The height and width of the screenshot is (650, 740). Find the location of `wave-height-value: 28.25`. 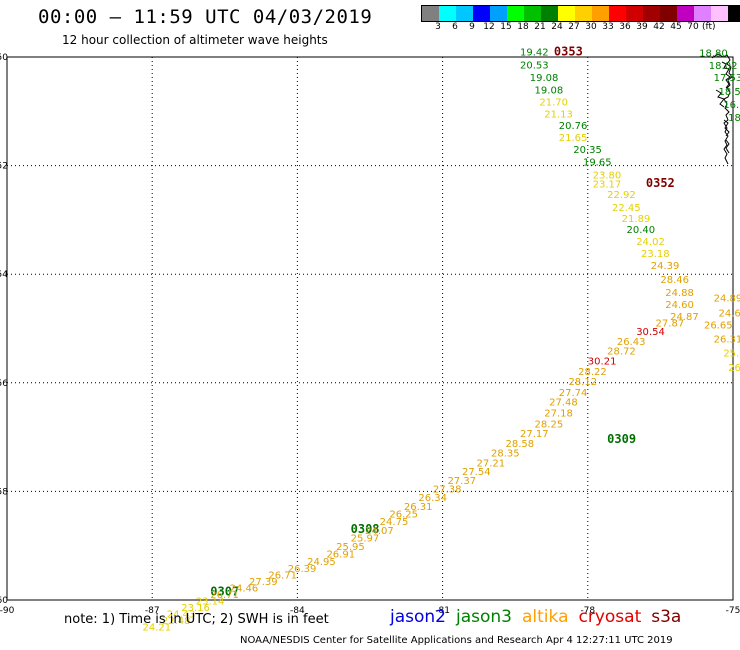

wave-height-value: 28.25 is located at coordinates (549, 424).